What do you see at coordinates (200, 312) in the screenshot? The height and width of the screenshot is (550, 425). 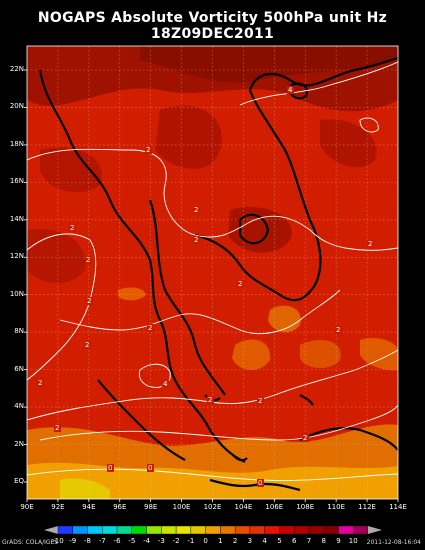 I see `contour-2-c` at bounding box center [200, 312].